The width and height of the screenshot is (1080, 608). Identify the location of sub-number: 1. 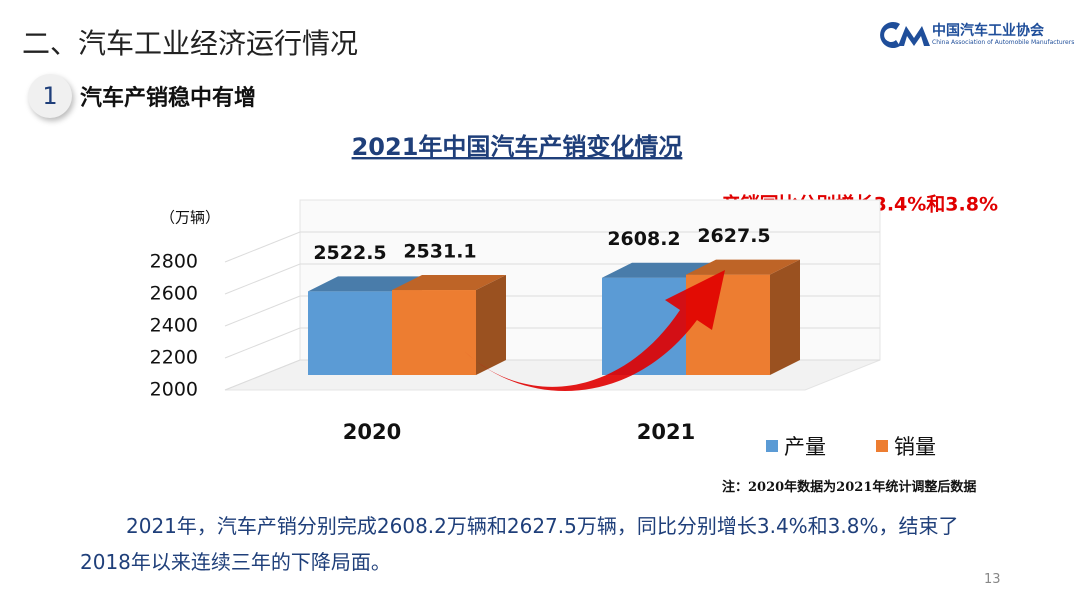
(50, 96).